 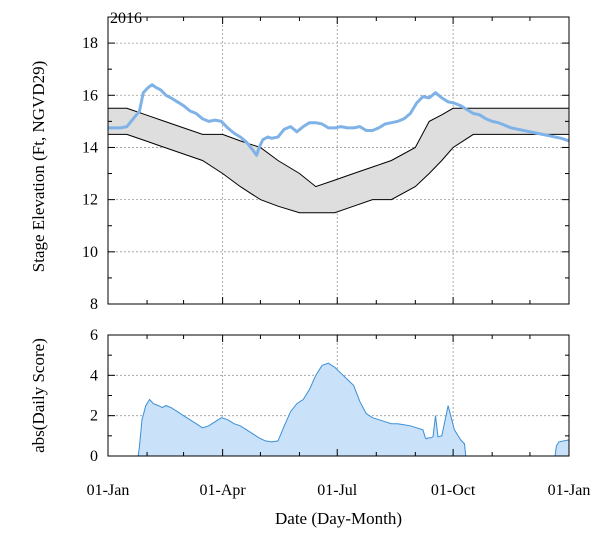 I want to click on y-axis-title-stage: Stage Elevation (Ft, NGVD29), so click(x=38, y=167).